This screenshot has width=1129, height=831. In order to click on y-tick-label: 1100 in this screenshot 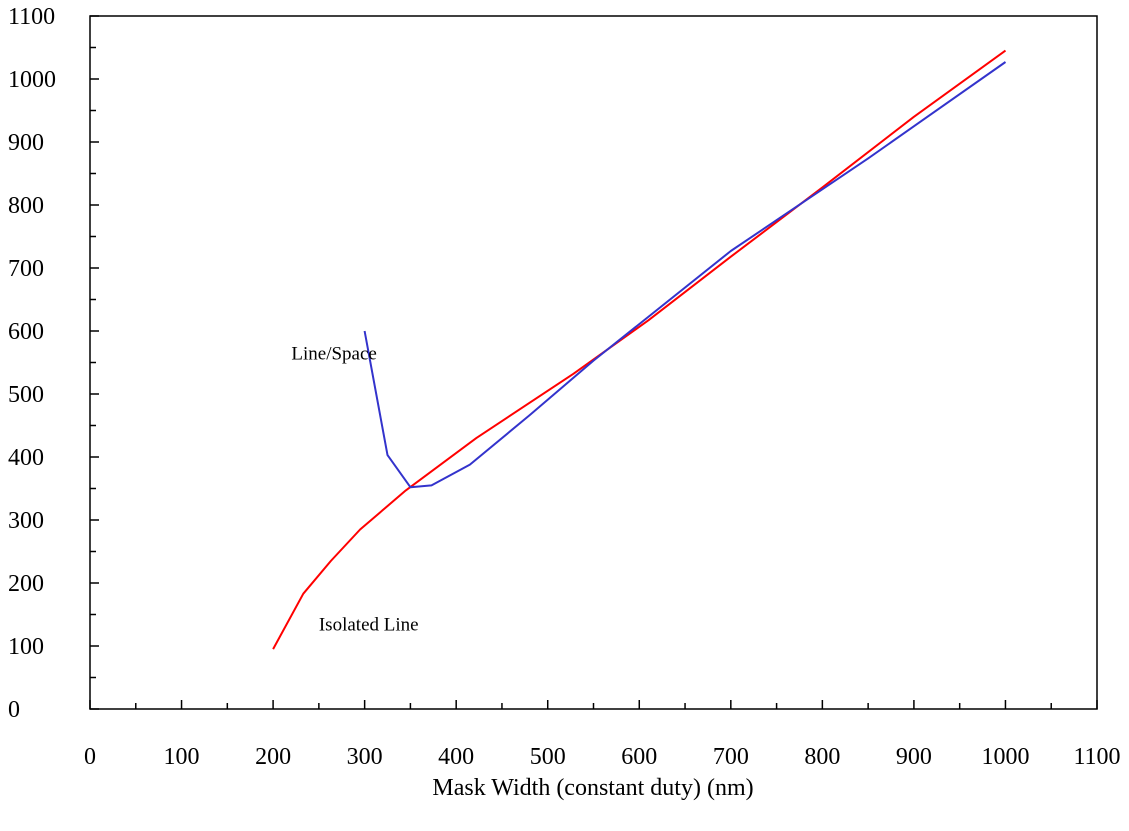, I will do `click(31, 17)`.